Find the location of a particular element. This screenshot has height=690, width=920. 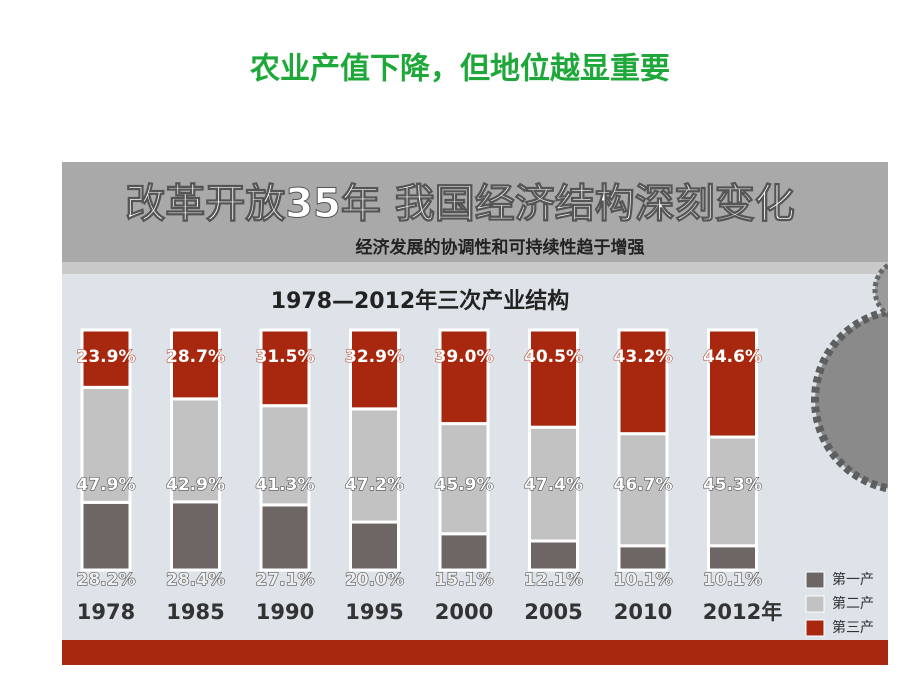

header-edge is located at coordinates (475, 268).